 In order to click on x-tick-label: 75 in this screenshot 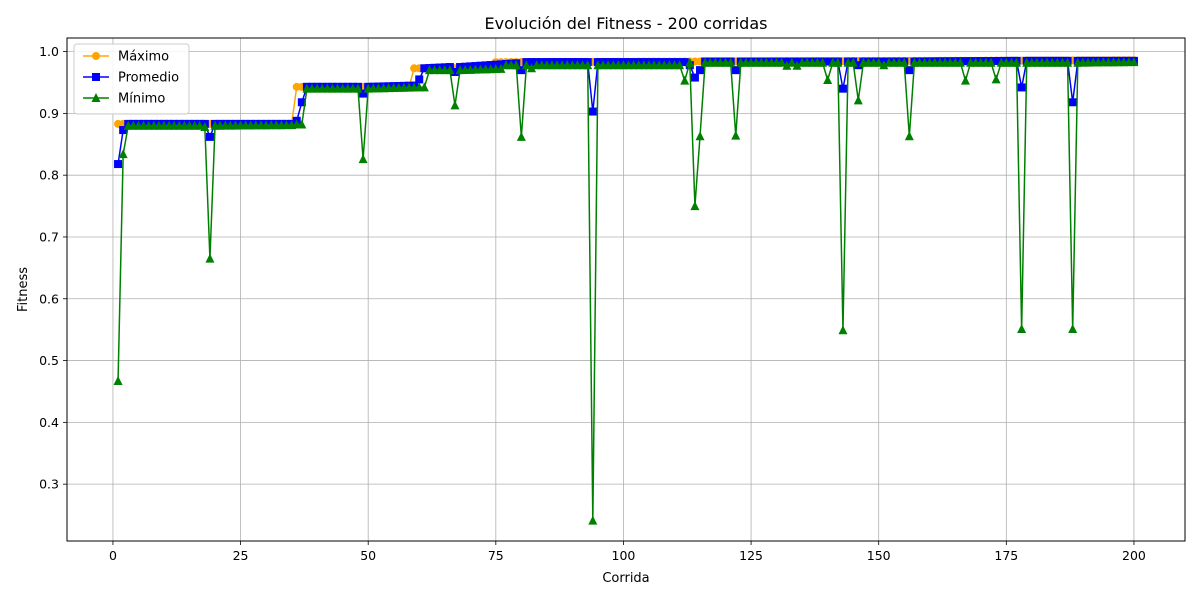, I will do `click(496, 555)`.